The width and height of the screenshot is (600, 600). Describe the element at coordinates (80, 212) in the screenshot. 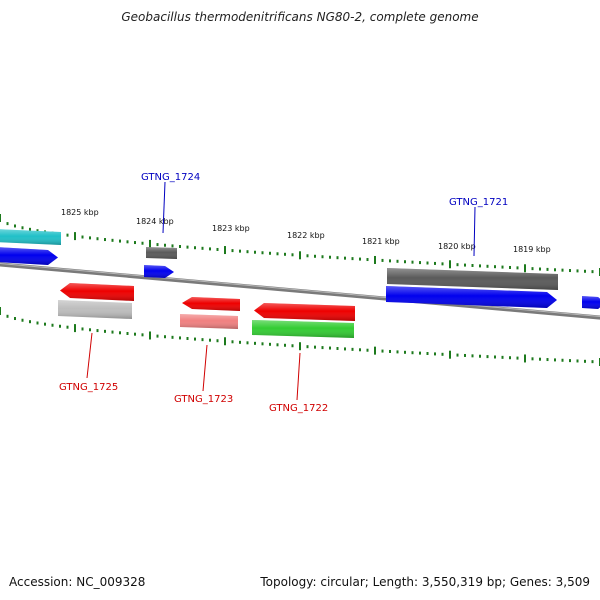

I see `tick-label: 1825 kbp` at that location.